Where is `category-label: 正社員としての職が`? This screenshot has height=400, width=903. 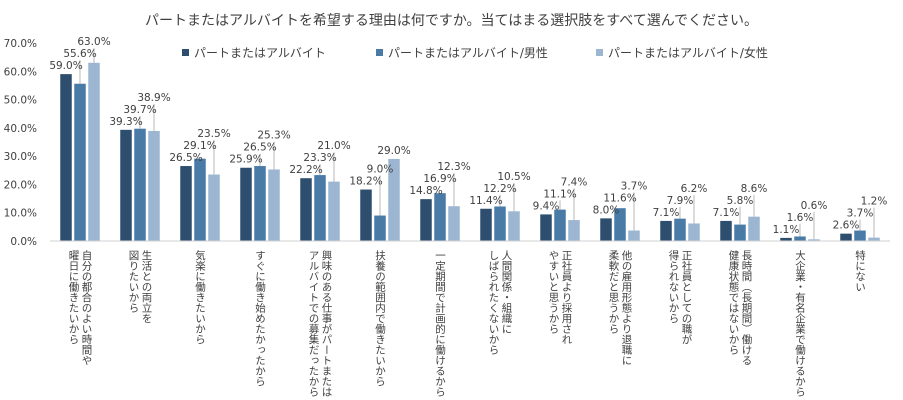
category-label: 正社員としての職が is located at coordinates (687, 297).